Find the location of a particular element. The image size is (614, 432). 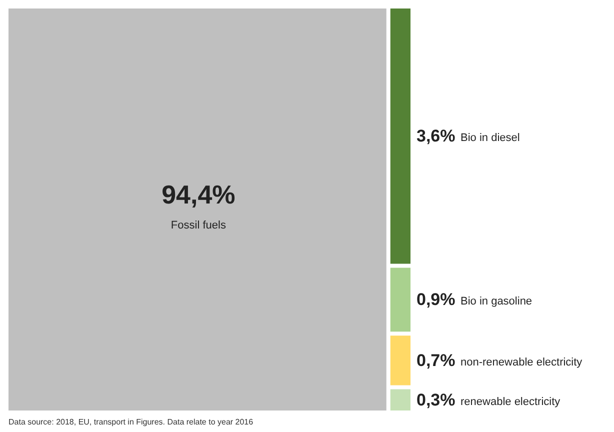

data-label: 3,6% is located at coordinates (436, 136).